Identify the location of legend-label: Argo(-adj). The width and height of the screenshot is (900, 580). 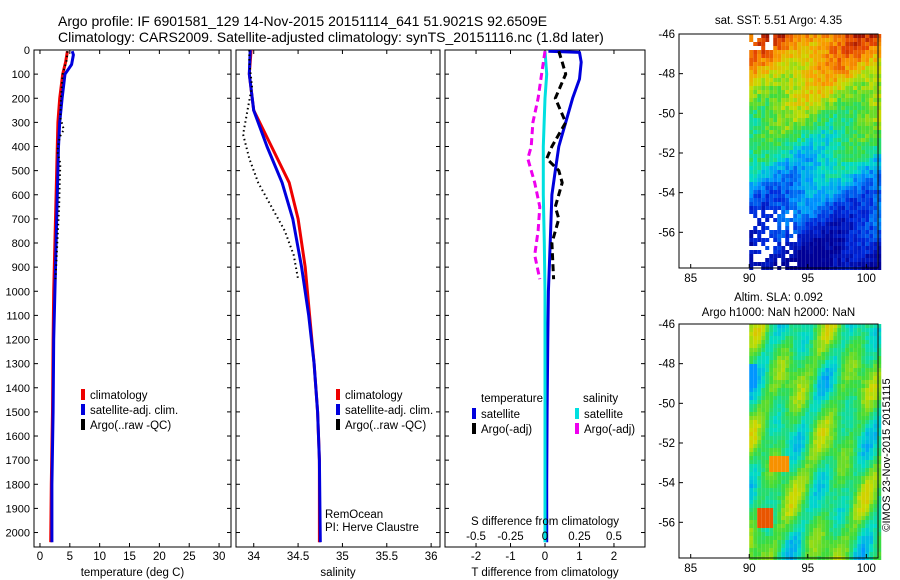
(506, 430).